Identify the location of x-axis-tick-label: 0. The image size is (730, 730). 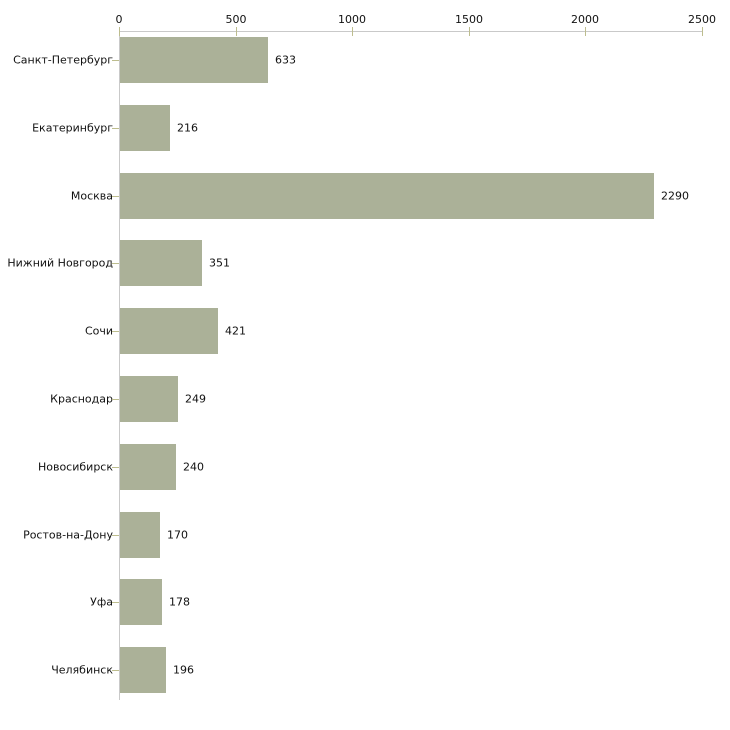
(119, 19).